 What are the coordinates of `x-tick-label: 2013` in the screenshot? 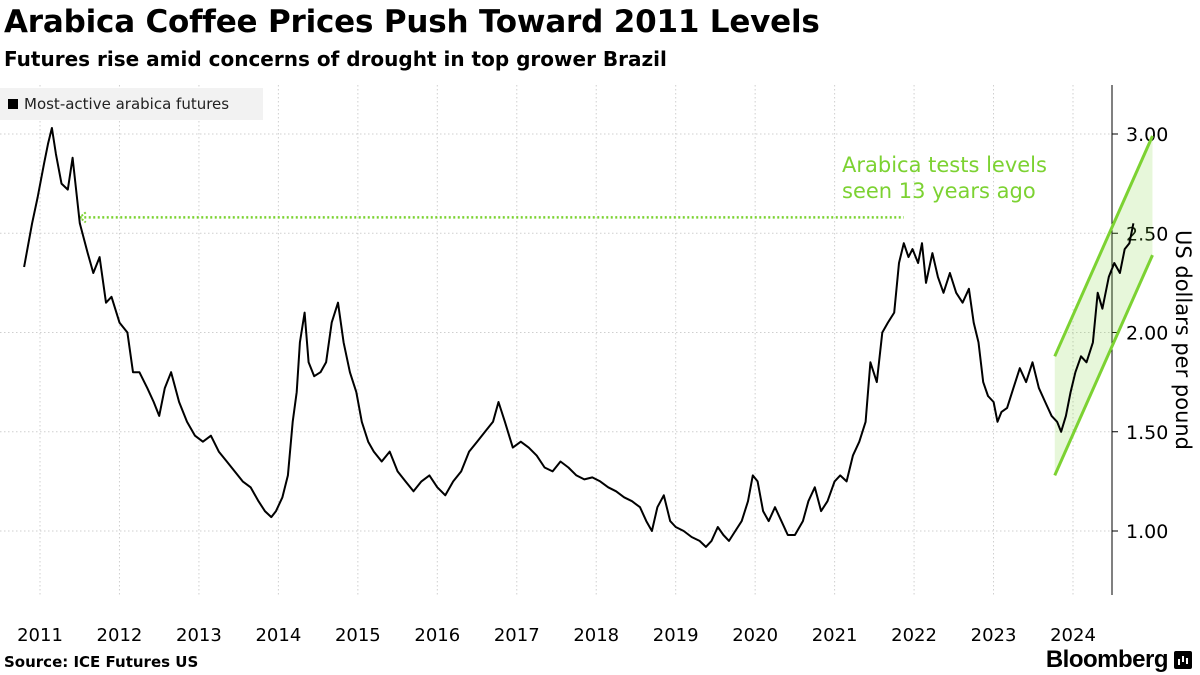 It's located at (199, 635).